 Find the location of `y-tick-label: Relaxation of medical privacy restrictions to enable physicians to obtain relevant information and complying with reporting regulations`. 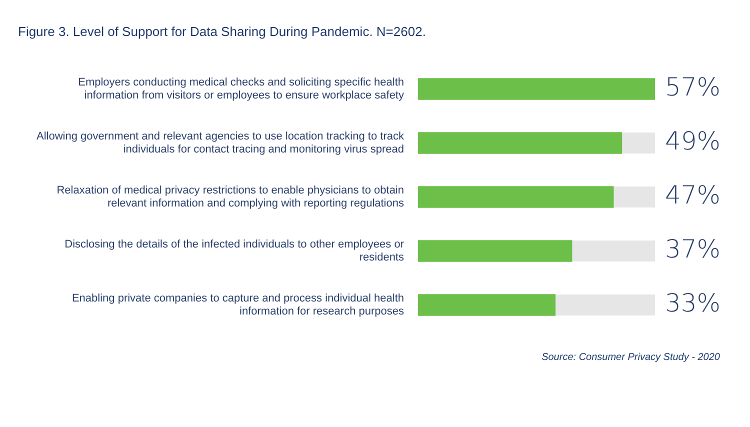

y-tick-label: Relaxation of medical privacy restrictions to enable physicians to obtain relevant information and complying with reporting regulations is located at coordinates (230, 197).